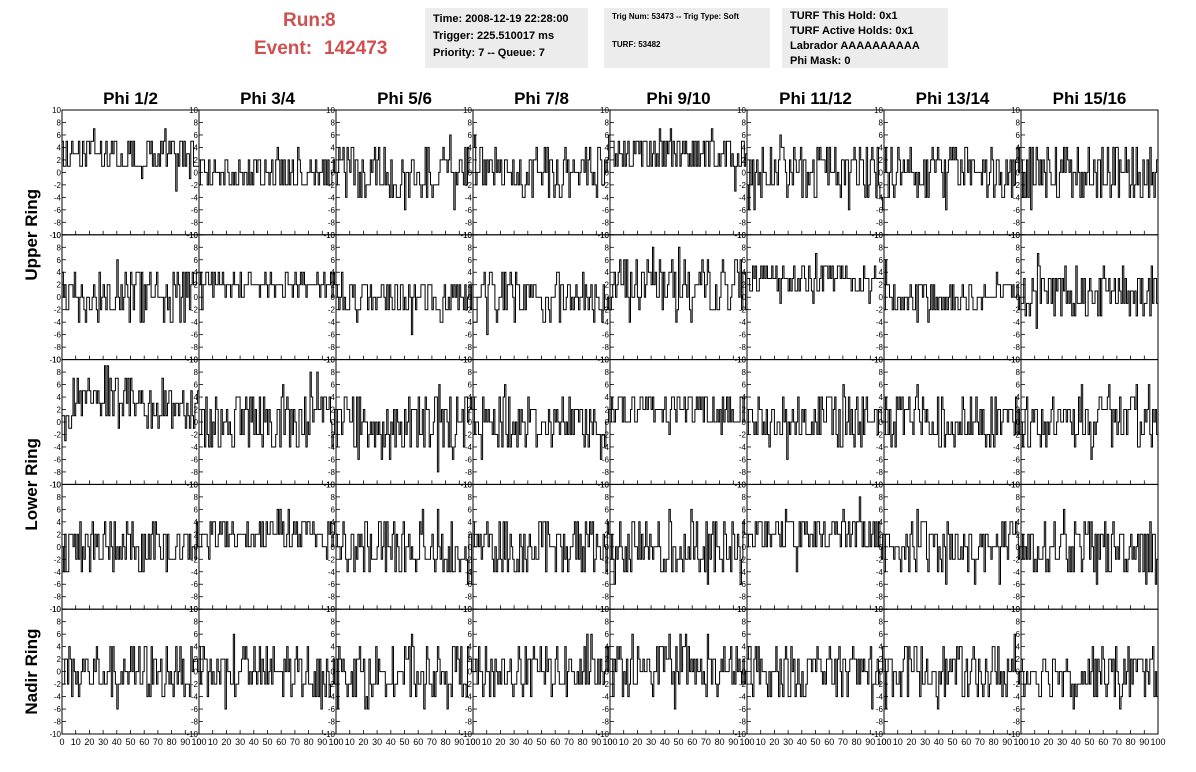 The width and height of the screenshot is (1196, 772). What do you see at coordinates (267, 742) in the screenshot?
I see `x-tick-label: 50` at bounding box center [267, 742].